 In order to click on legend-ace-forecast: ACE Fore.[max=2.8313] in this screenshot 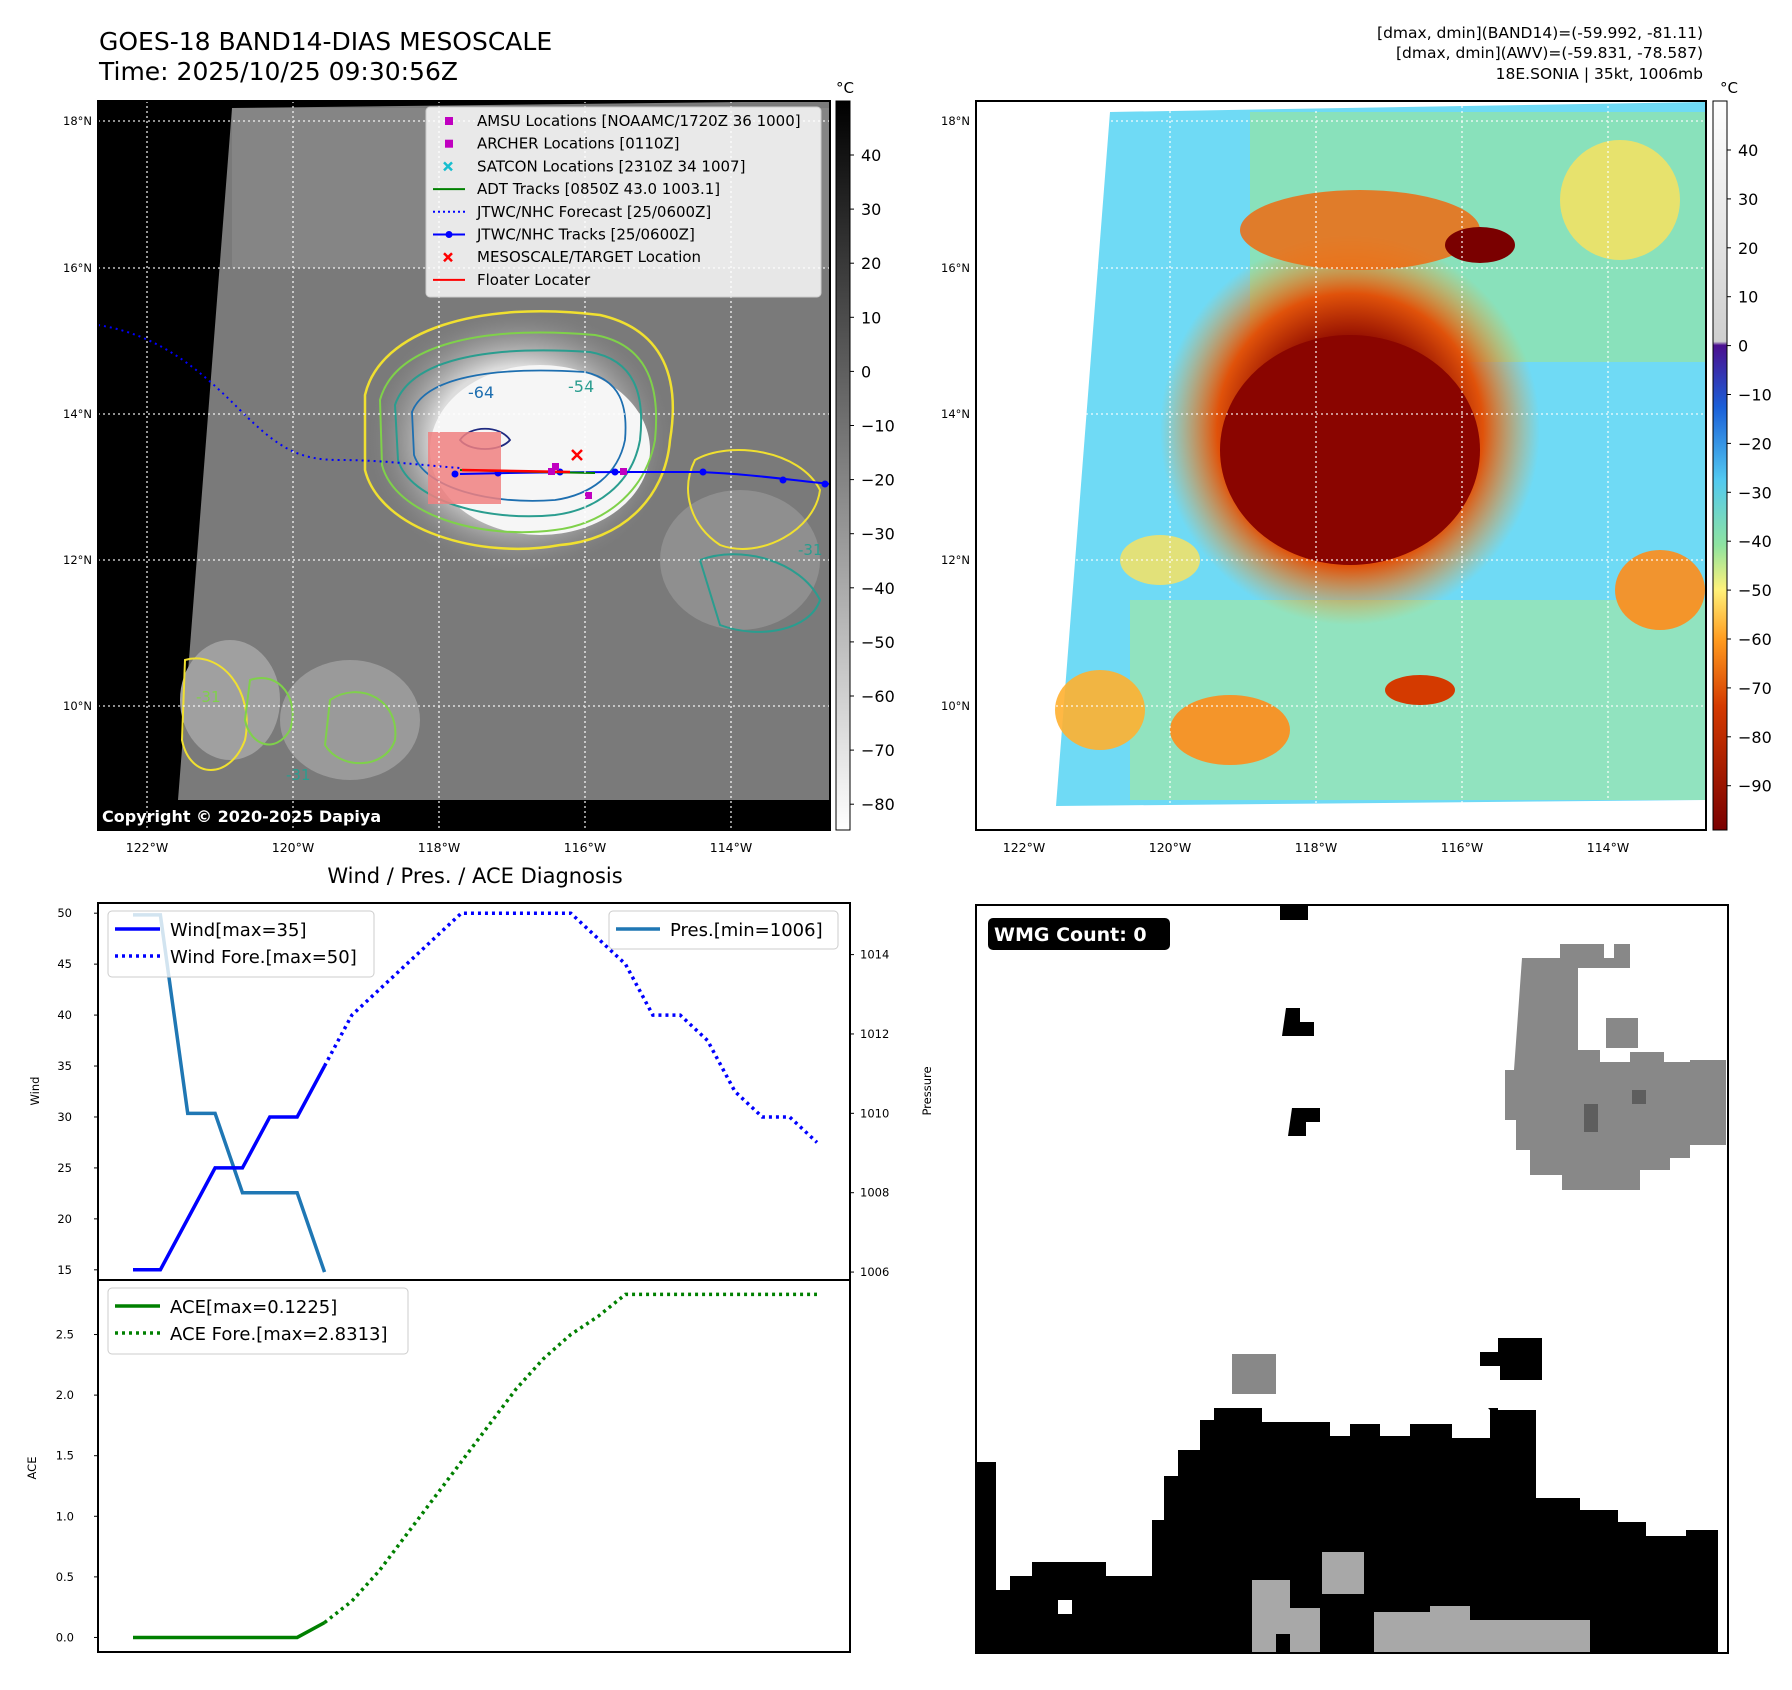, I will do `click(279, 1334)`.